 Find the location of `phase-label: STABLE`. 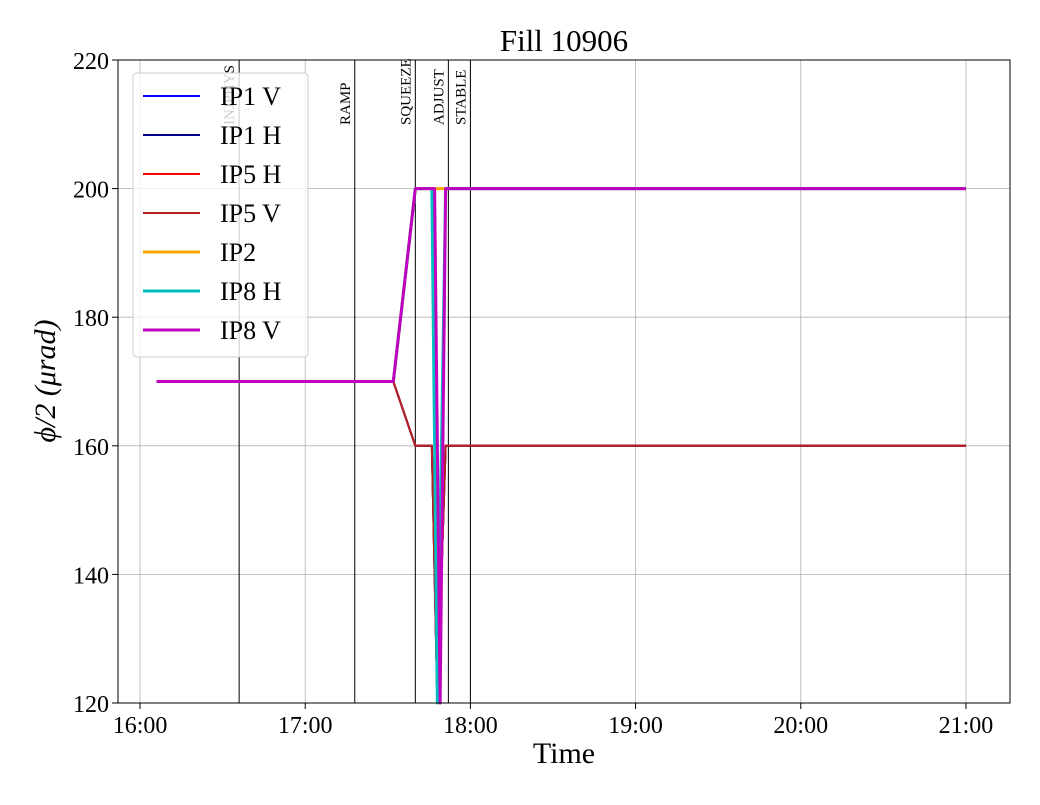

phase-label: STABLE is located at coordinates (461, 97).